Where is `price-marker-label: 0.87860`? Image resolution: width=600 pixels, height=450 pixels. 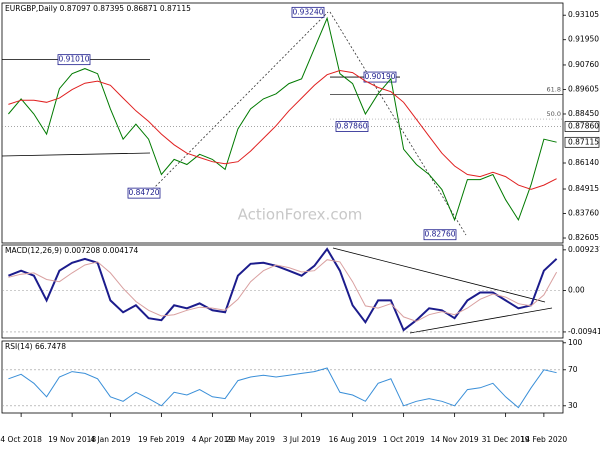
price-marker-label: 0.87860 is located at coordinates (583, 126).